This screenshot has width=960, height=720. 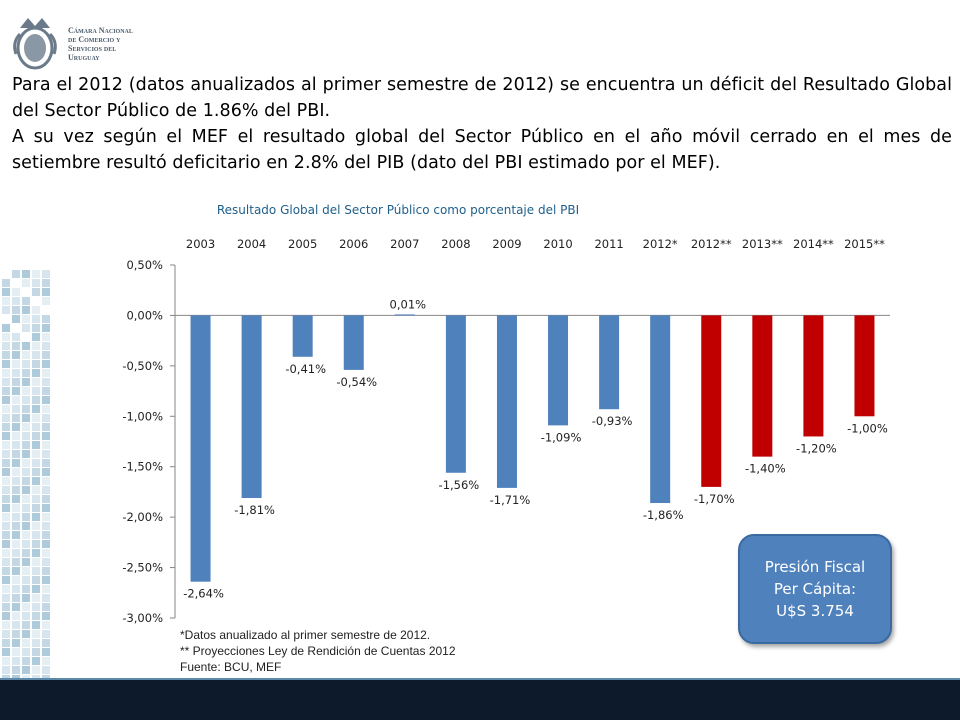 What do you see at coordinates (144, 315) in the screenshot?
I see `y-tick-label: 0,00%` at bounding box center [144, 315].